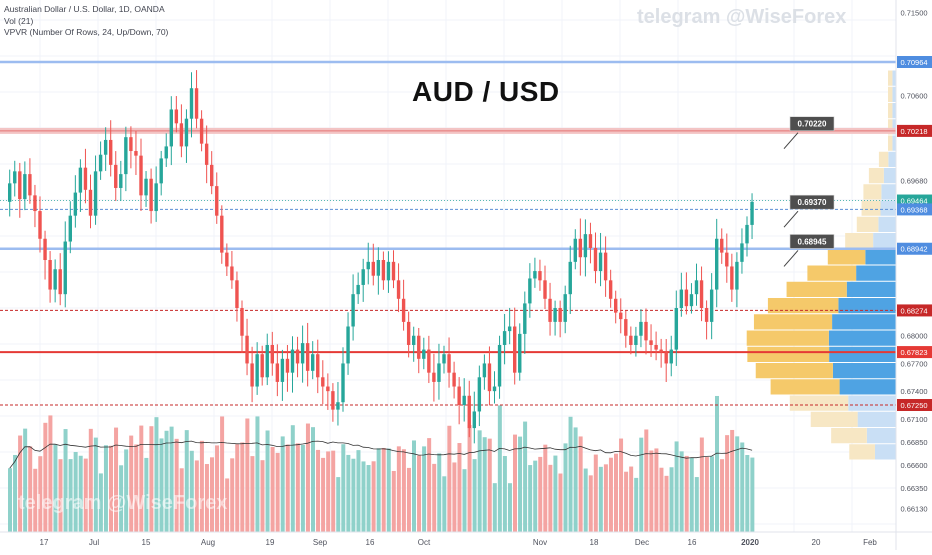  I want to click on vpvr-indicator-label: VPVR (Number Of Rows, 24, Up/Down, 70), so click(86, 32).